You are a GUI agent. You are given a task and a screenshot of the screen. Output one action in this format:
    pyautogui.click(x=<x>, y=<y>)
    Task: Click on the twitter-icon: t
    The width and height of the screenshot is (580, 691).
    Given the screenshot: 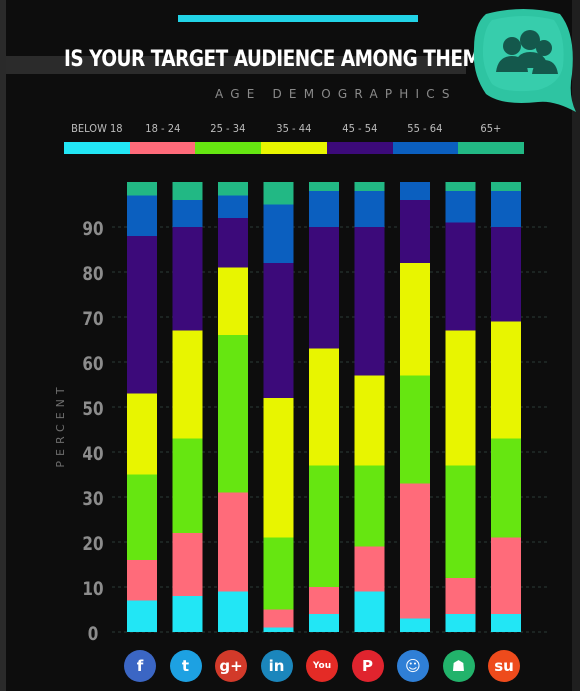 What is the action you would take?
    pyautogui.click(x=185, y=666)
    